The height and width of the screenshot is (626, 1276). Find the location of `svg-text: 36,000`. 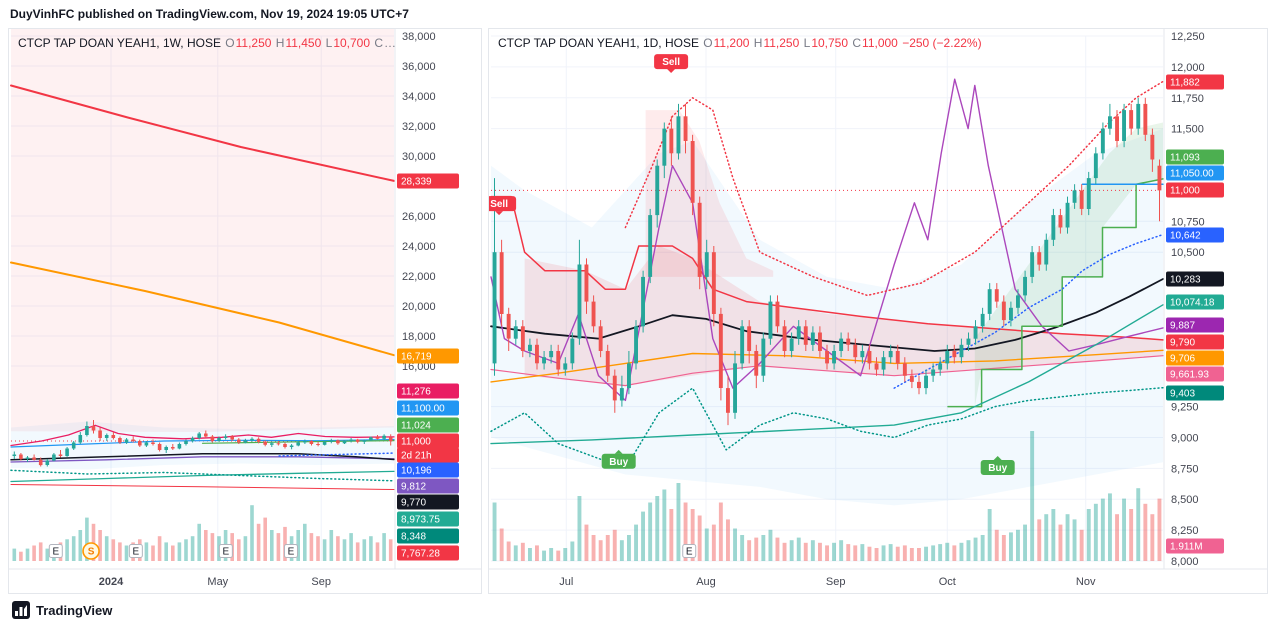

svg-text: 36,000 is located at coordinates (419, 67).